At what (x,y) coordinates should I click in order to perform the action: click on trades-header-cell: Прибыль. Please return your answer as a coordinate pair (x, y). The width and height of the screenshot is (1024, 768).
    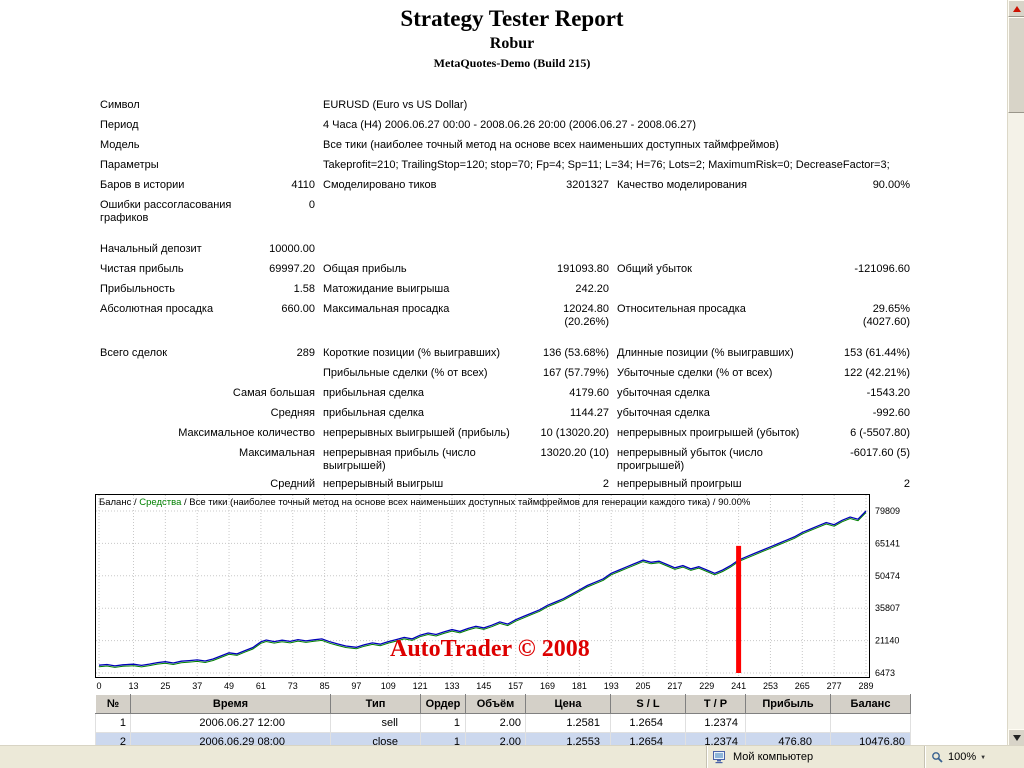
    Looking at the image, I should click on (788, 704).